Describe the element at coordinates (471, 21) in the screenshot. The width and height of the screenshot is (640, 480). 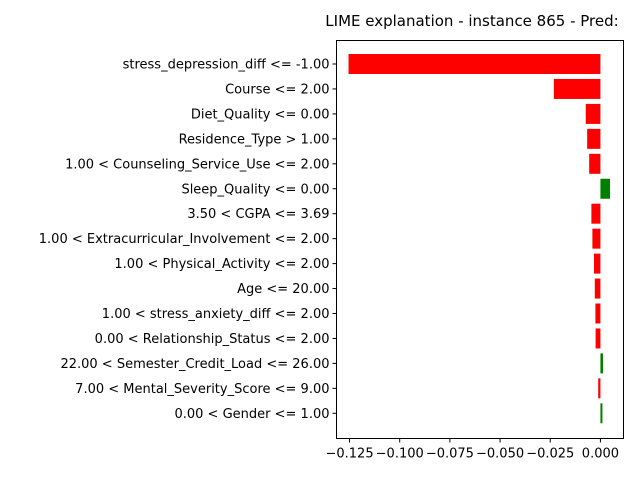
I see `chart-title: LIME explanation - instance 865 - Pred:` at that location.